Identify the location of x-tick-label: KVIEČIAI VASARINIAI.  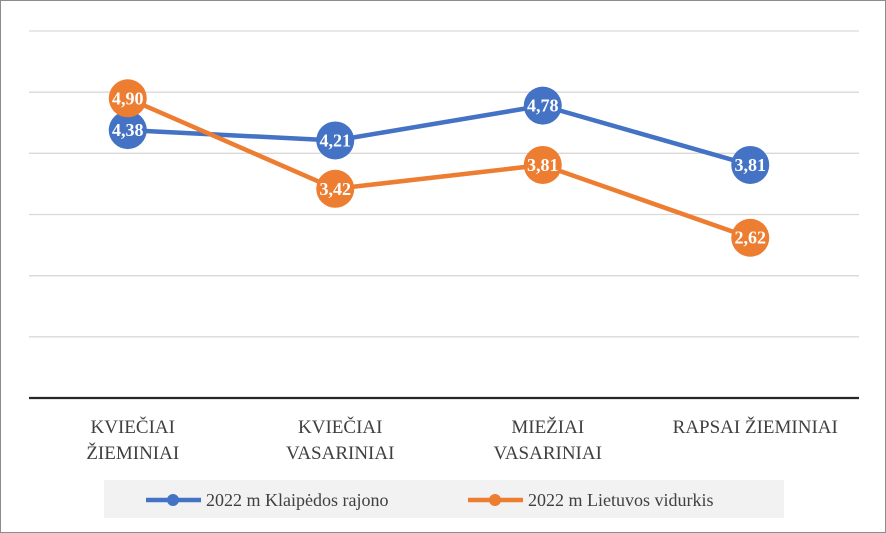
(340, 440).